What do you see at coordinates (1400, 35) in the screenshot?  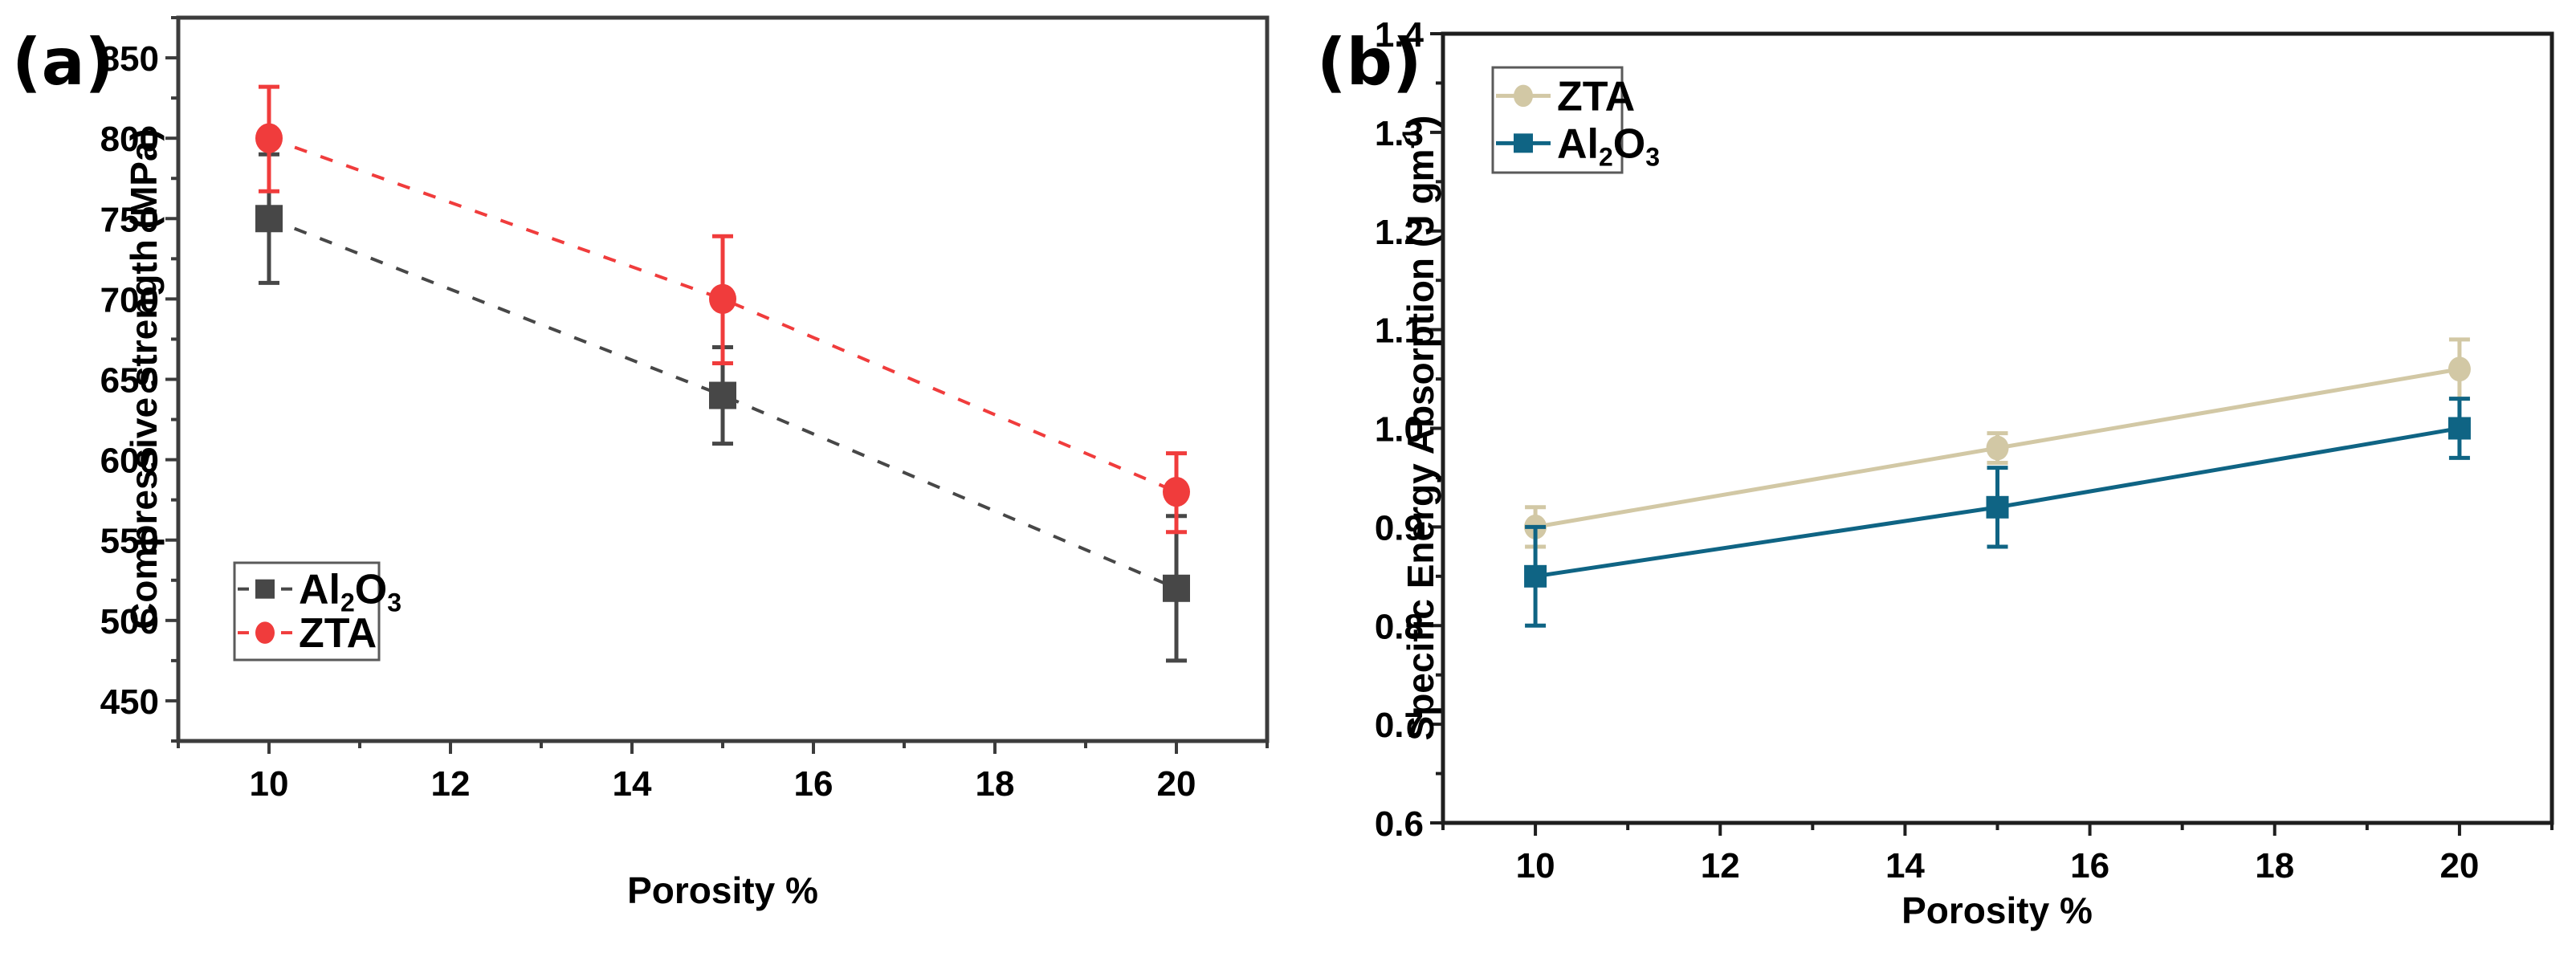 I see `y-tick-label-b: 1.4` at bounding box center [1400, 35].